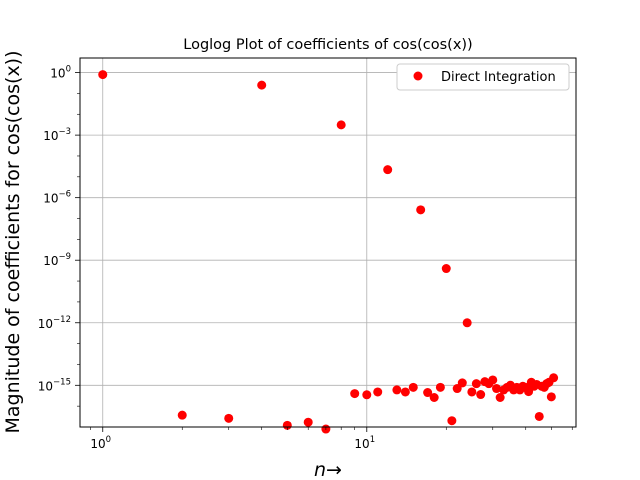  Describe the element at coordinates (364, 443) in the screenshot. I see `x-tick-label: 10¹` at that location.